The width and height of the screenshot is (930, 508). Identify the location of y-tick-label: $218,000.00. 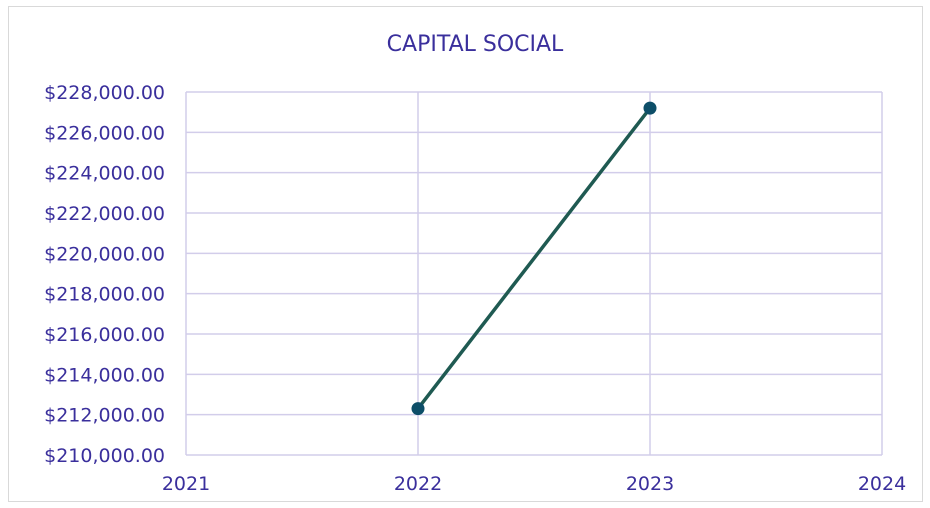
(104, 295).